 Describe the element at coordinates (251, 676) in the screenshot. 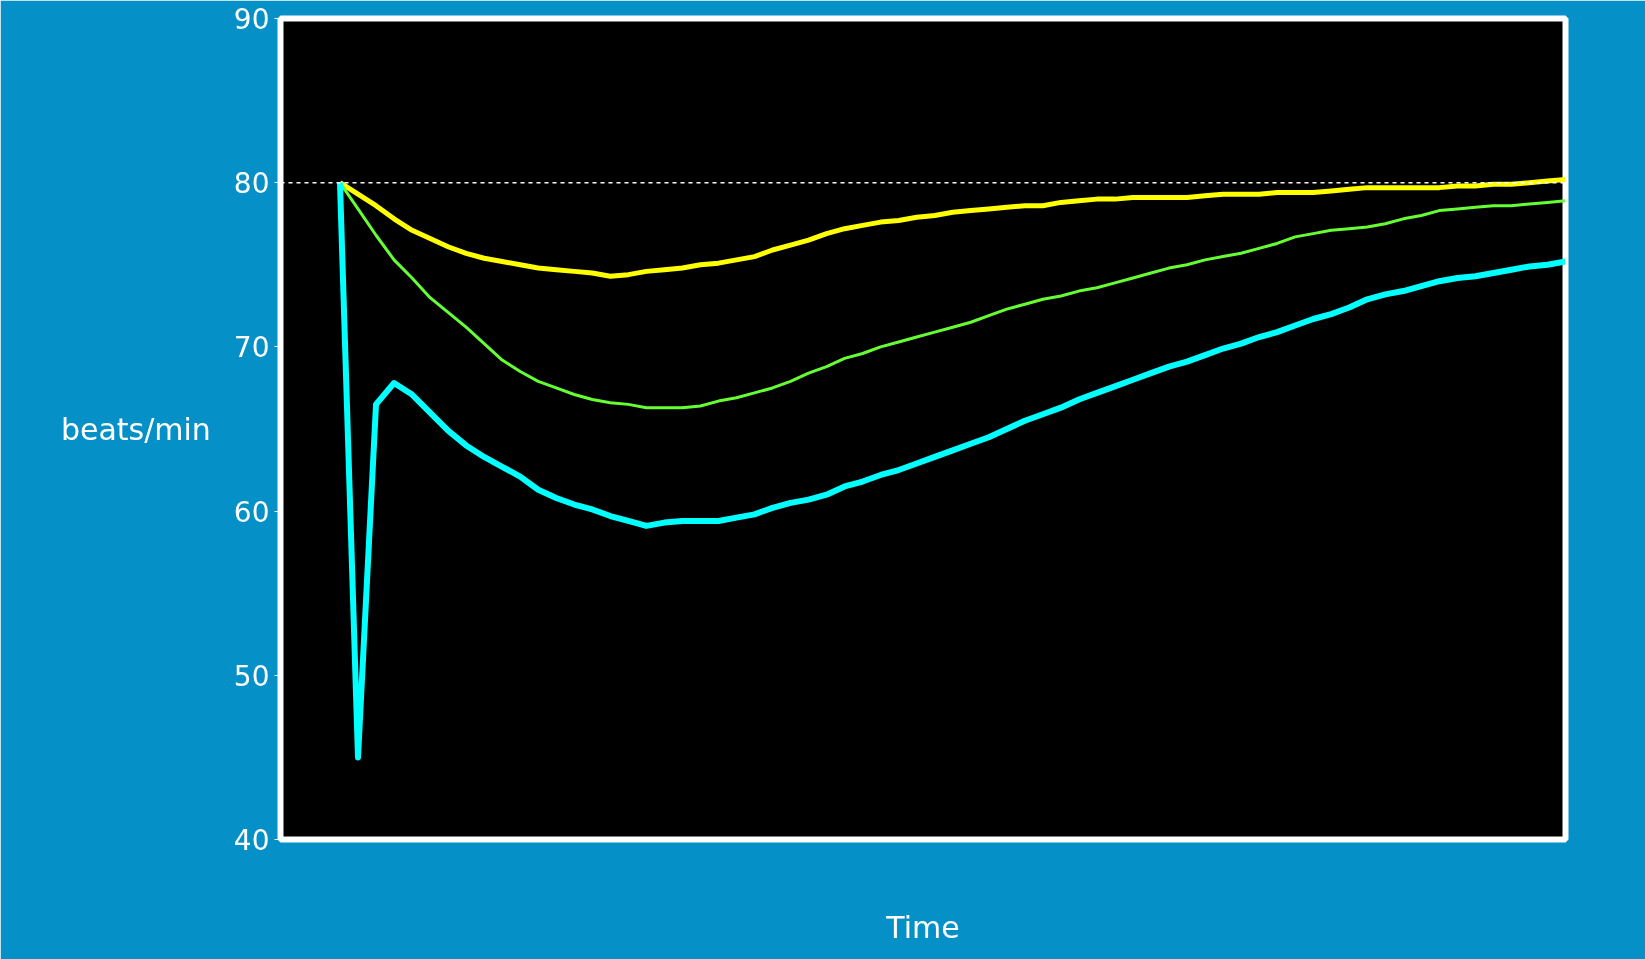

I see `y-tick-label: 50` at that location.